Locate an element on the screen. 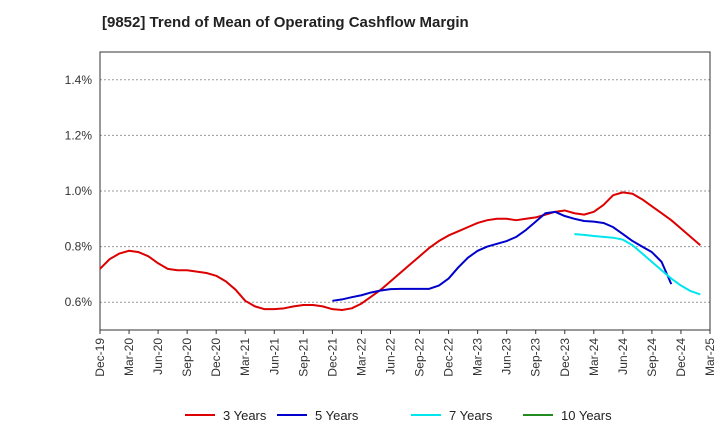 Image resolution: width=720 pixels, height=440 pixels. x-tick-label: Sep-22 is located at coordinates (420, 357).